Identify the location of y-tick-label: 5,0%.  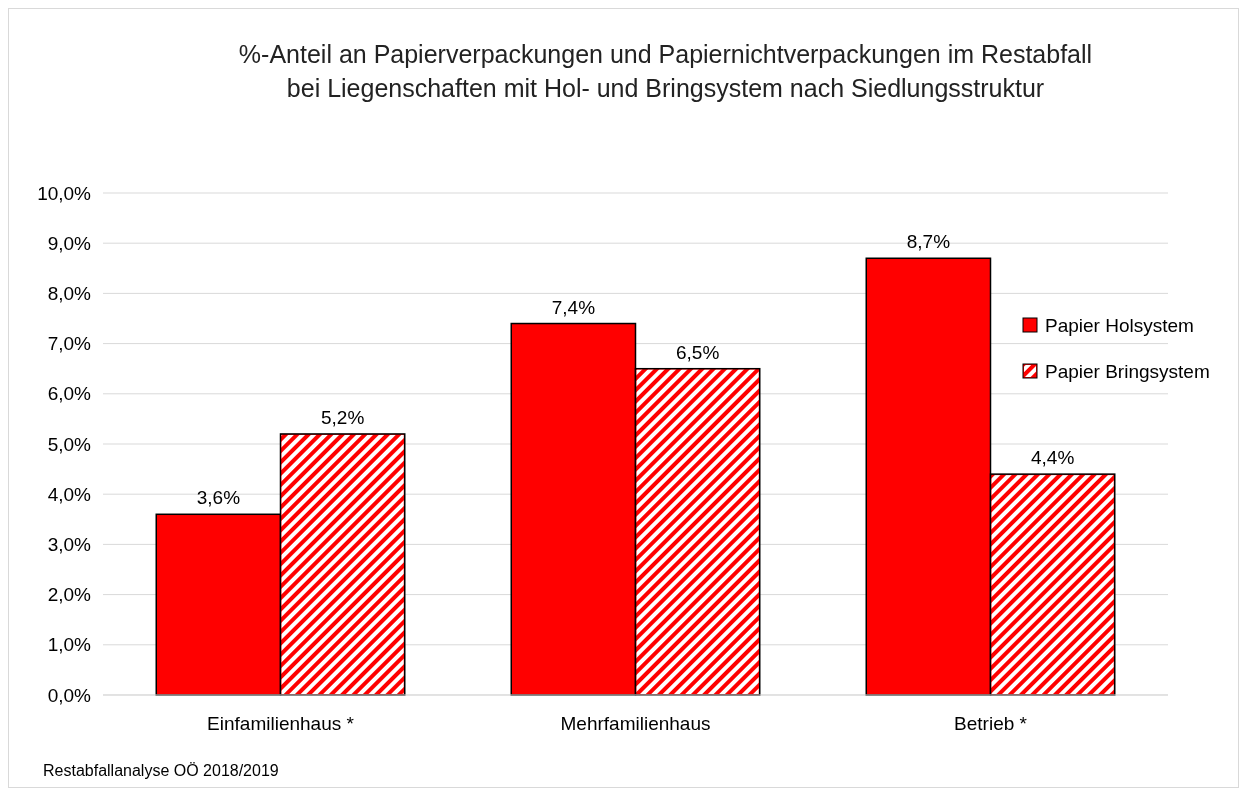
(69, 444).